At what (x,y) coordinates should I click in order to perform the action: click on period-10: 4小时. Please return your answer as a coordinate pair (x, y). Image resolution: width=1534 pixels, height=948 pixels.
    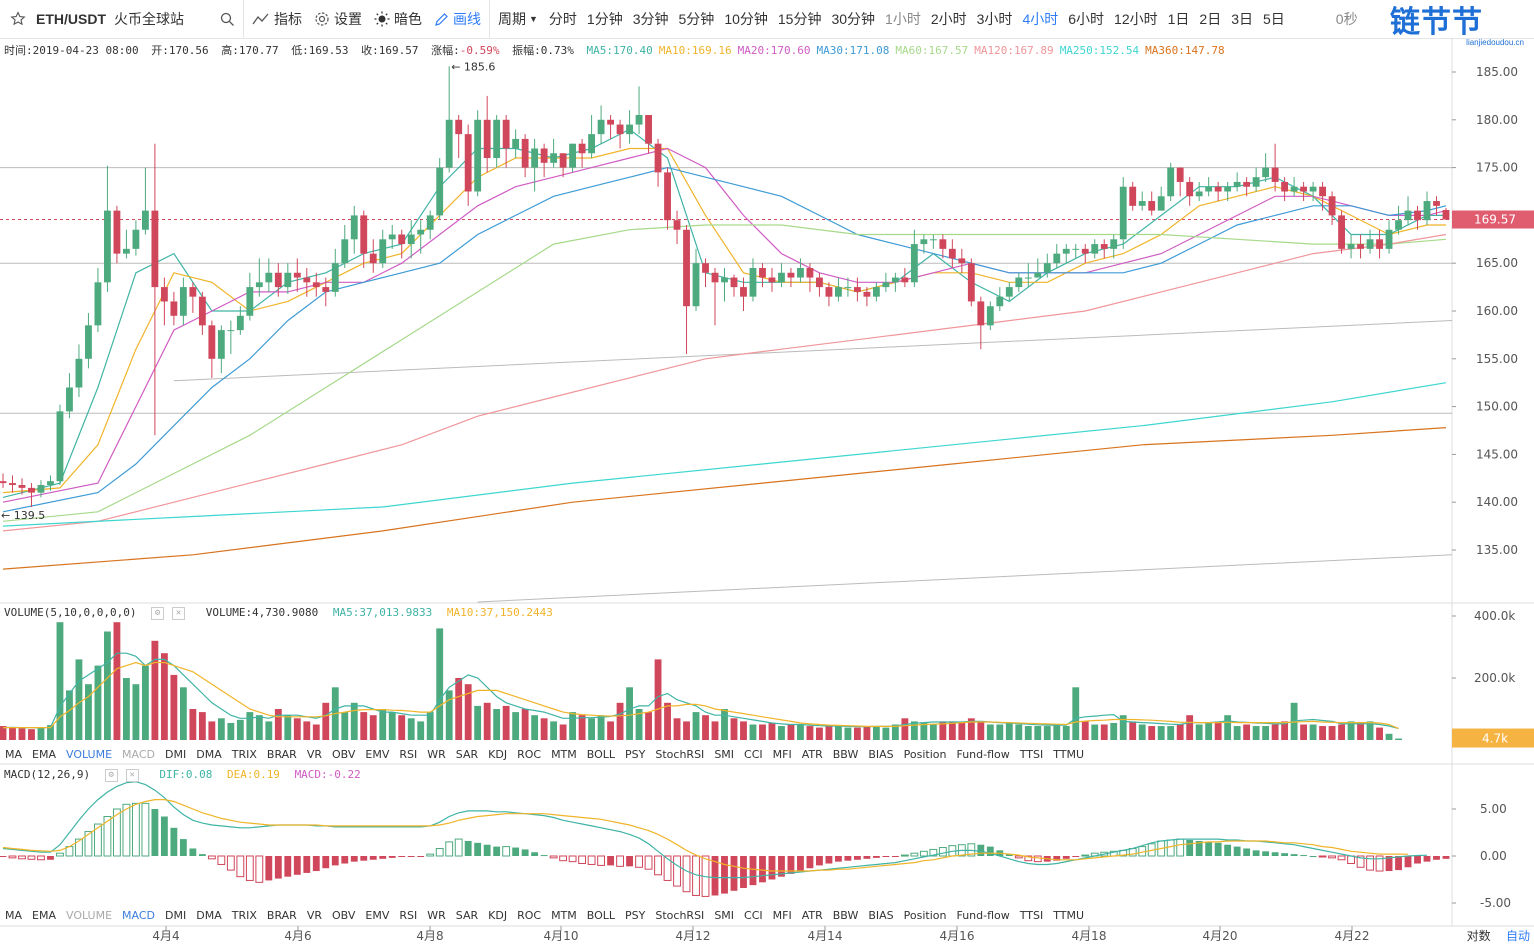
    Looking at the image, I should click on (1040, 19).